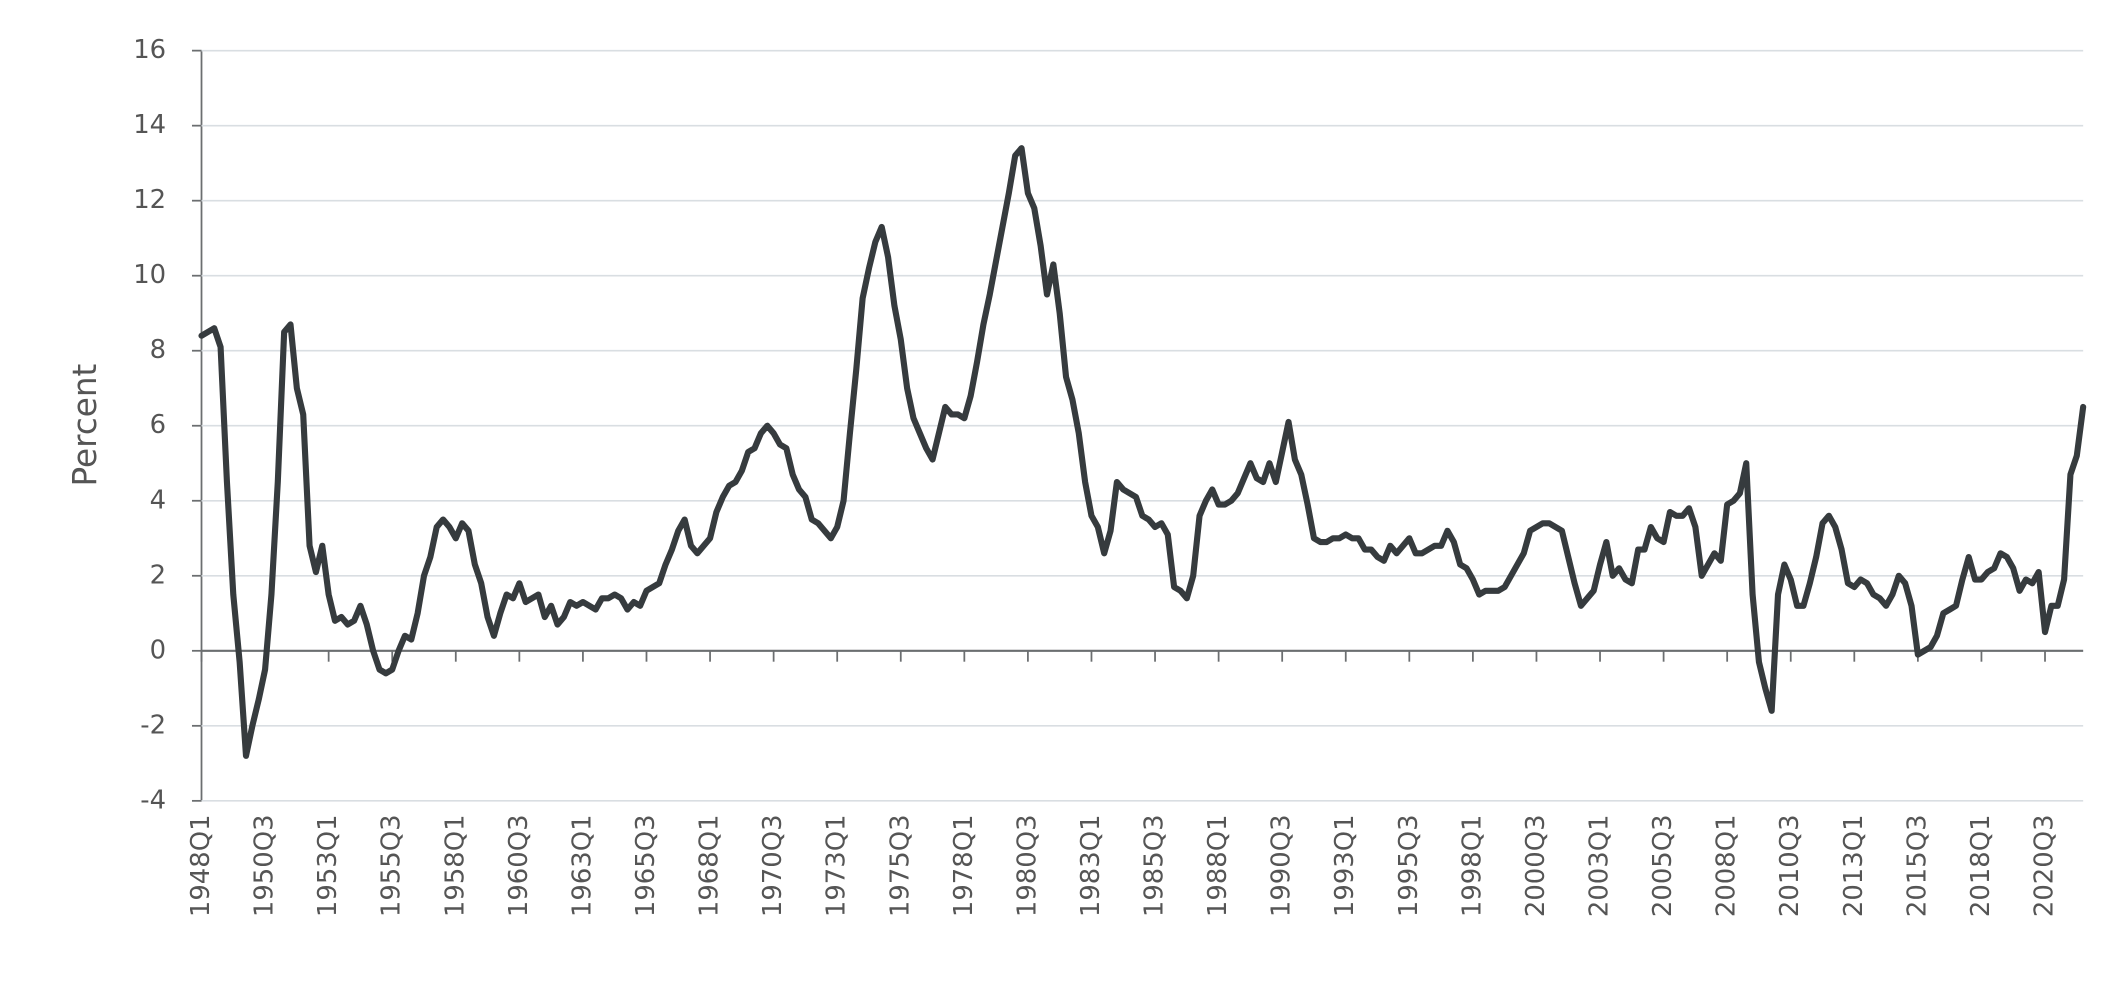  Describe the element at coordinates (158, 500) in the screenshot. I see `y-tick-label: 4` at that location.